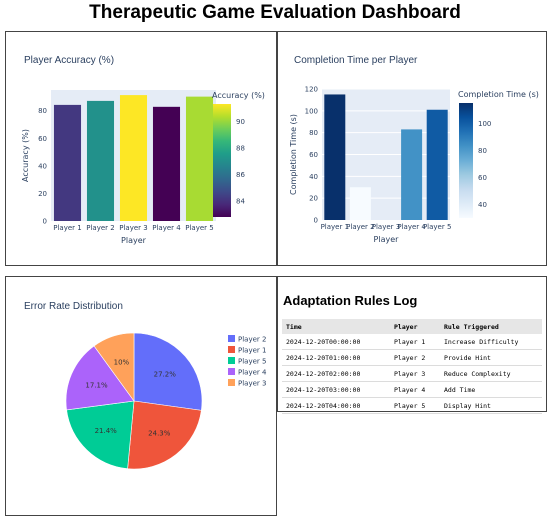  Describe the element at coordinates (336, 405) in the screenshot. I see `cell-time: 2024-12-20T04:00:00` at that location.